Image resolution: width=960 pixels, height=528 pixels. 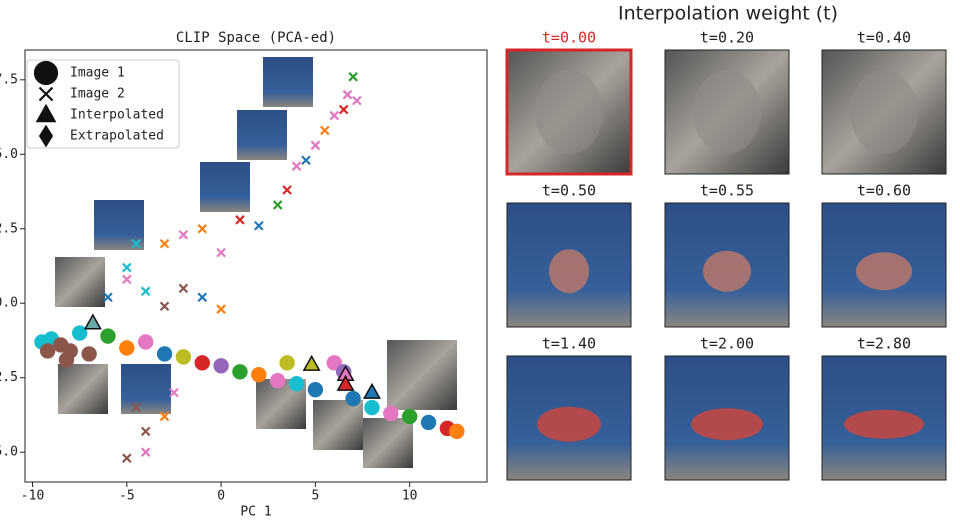 I want to click on x-tick-label: -5, so click(x=127, y=496).